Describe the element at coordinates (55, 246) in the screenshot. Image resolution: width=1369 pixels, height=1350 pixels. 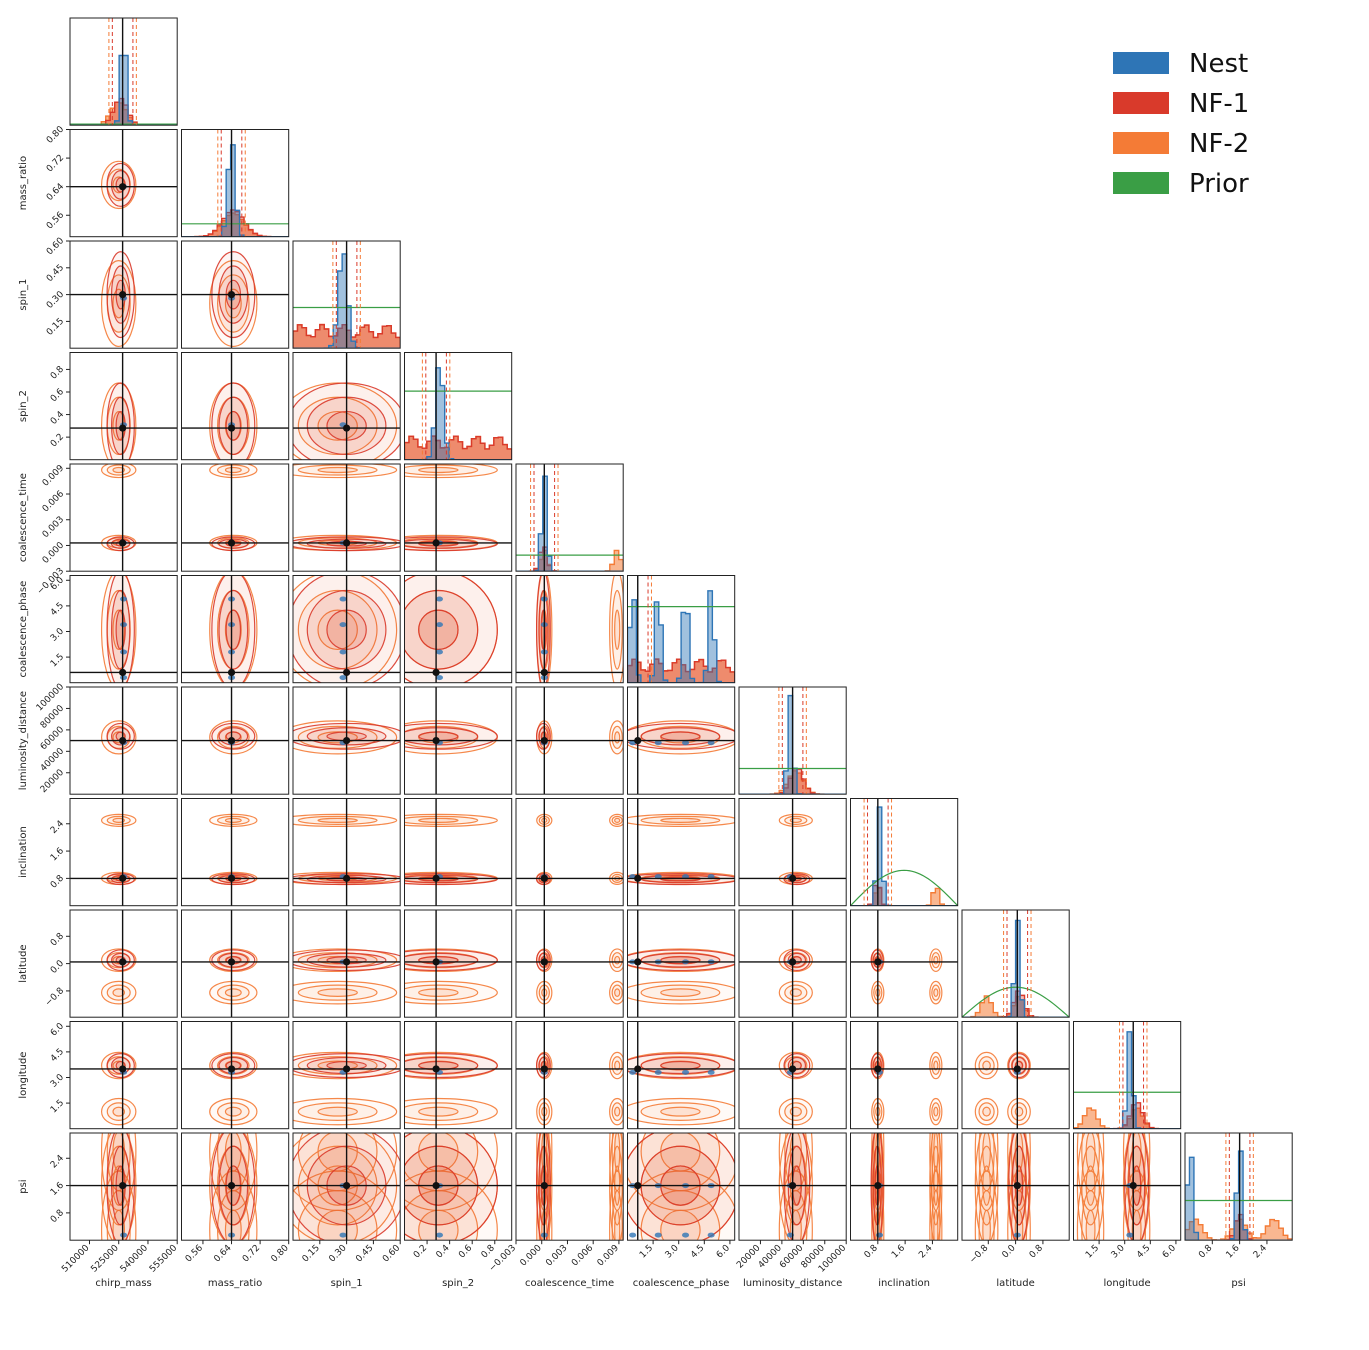
I see `y-tick-label: 0.60` at that location.